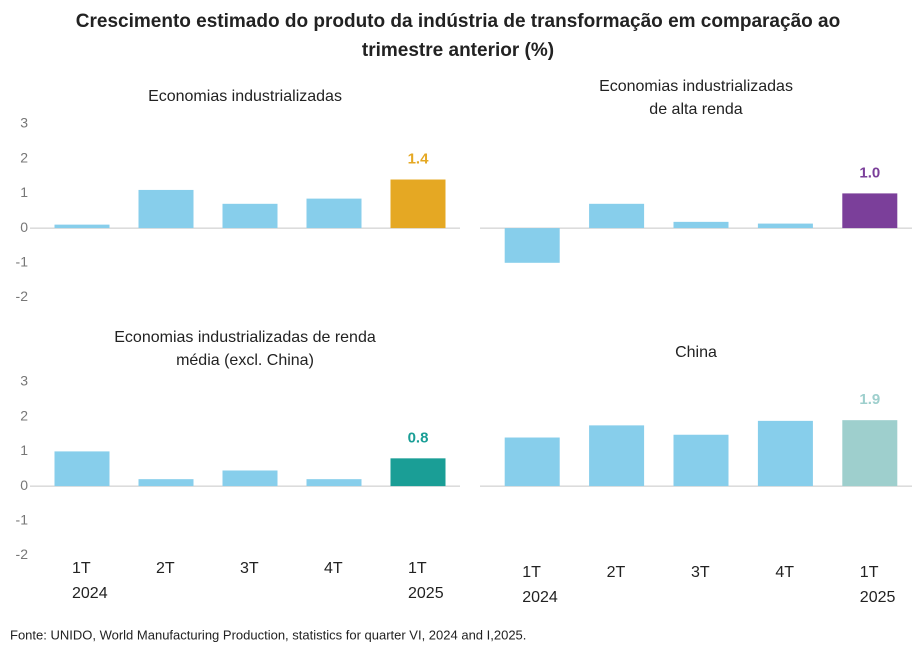 The height and width of the screenshot is (655, 916). Describe the element at coordinates (418, 437) in the screenshot. I see `value-label: 0.8` at that location.